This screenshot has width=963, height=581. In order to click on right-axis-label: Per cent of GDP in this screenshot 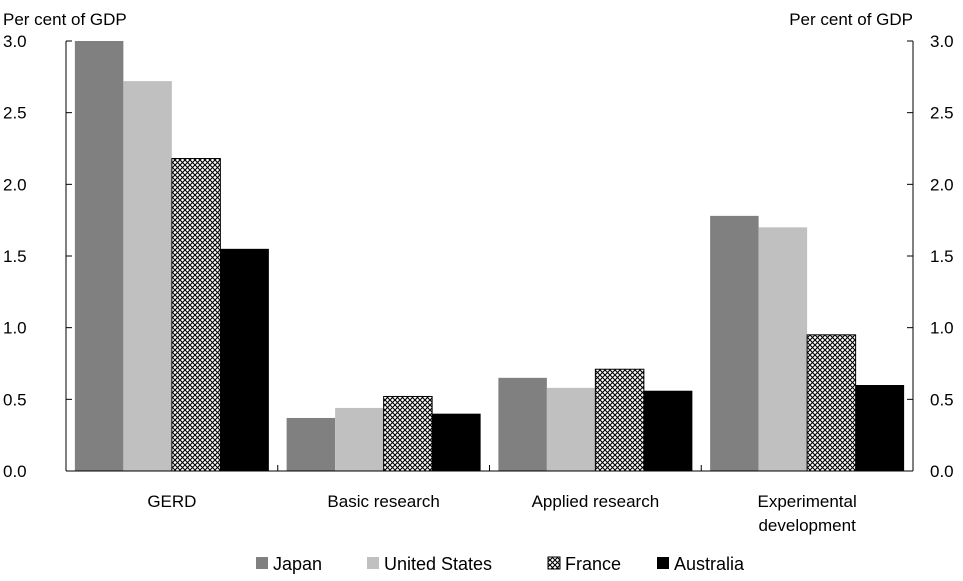, I will do `click(851, 19)`.